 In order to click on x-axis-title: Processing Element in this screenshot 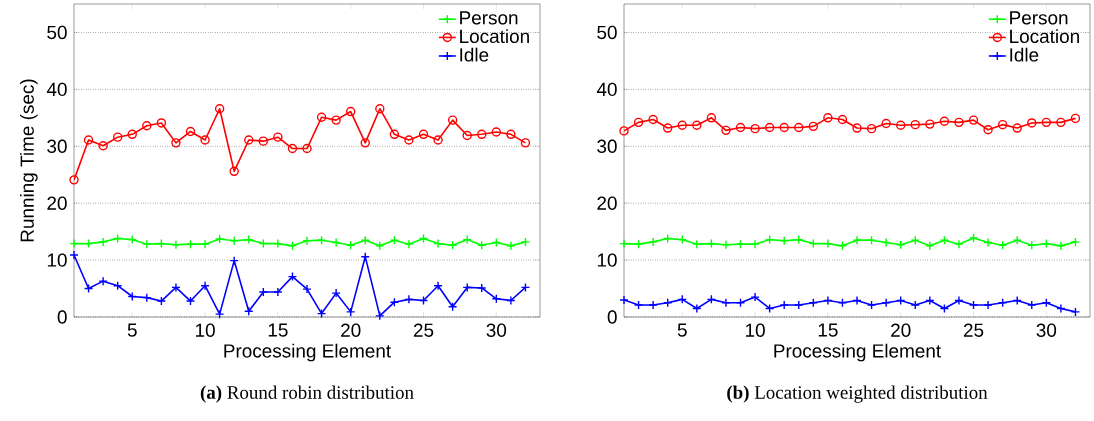, I will do `click(307, 352)`.